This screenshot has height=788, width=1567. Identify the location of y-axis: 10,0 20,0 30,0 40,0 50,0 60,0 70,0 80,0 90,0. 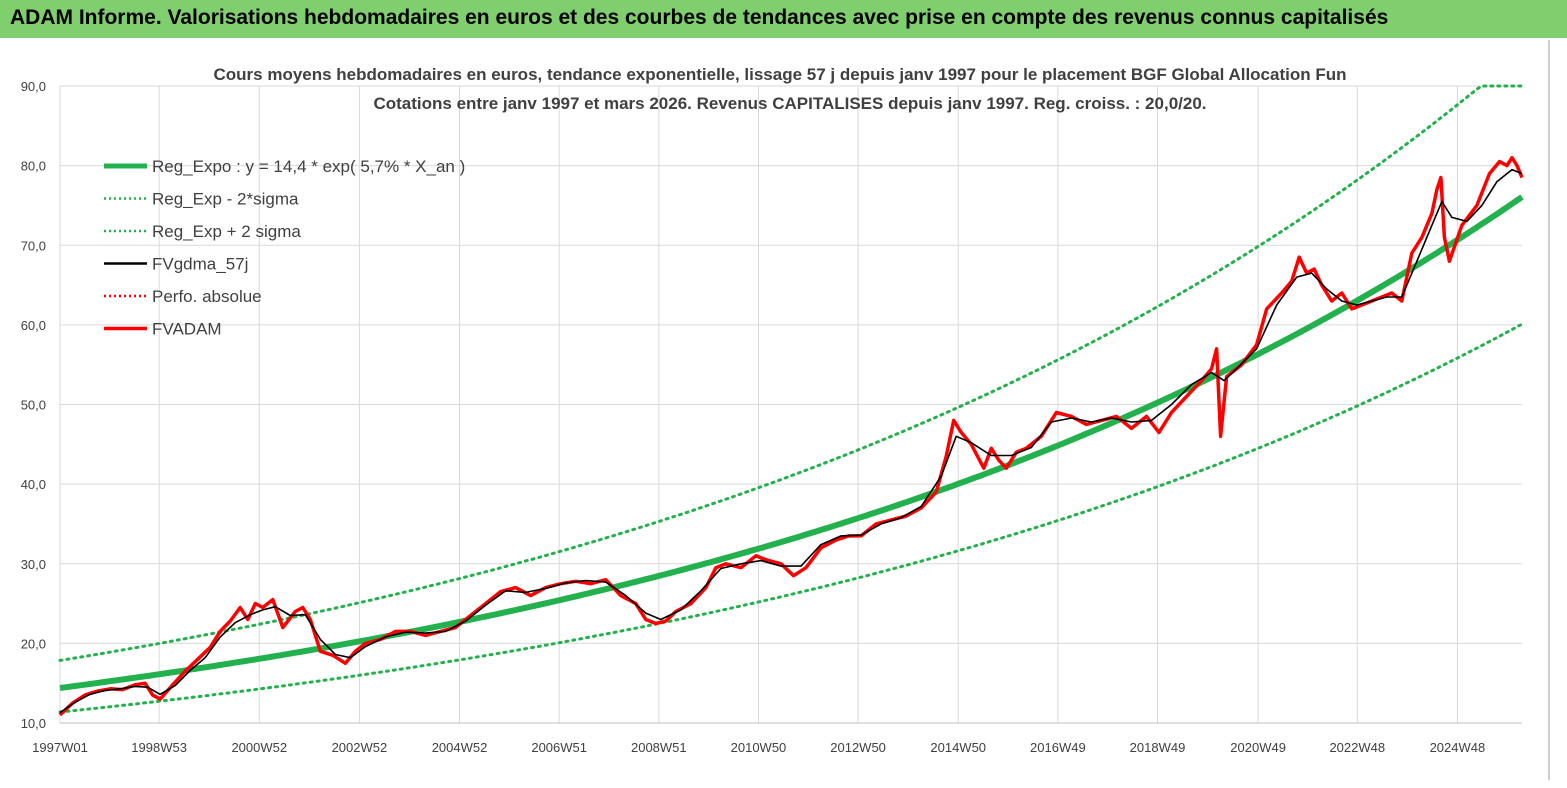
(33, 405).